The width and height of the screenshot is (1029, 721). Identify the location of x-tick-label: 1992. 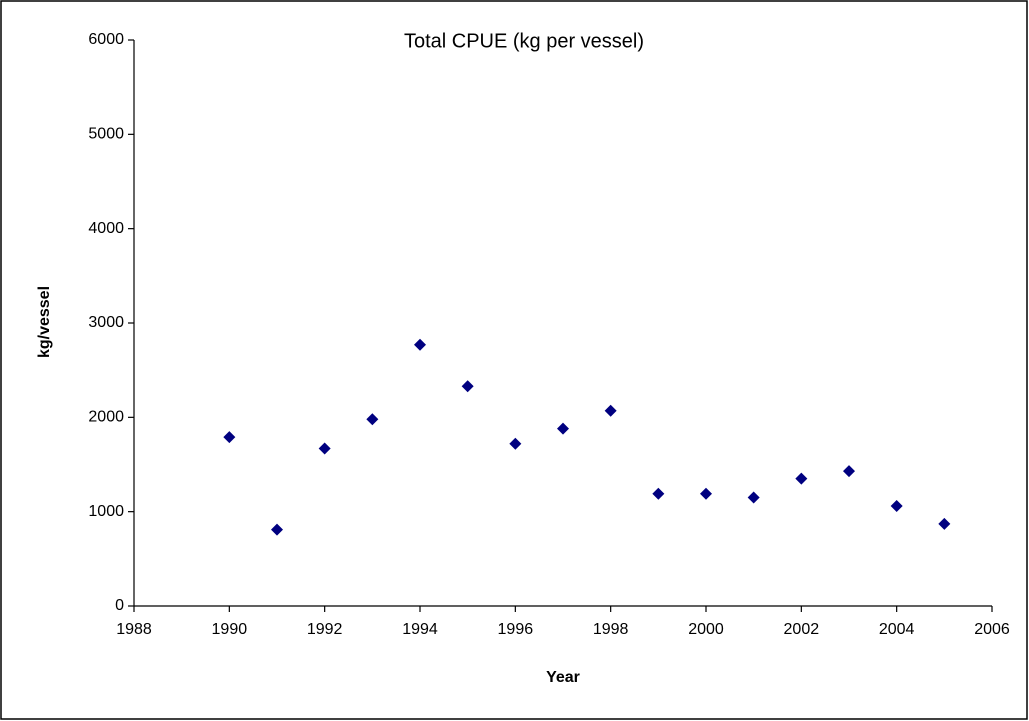
(325, 629).